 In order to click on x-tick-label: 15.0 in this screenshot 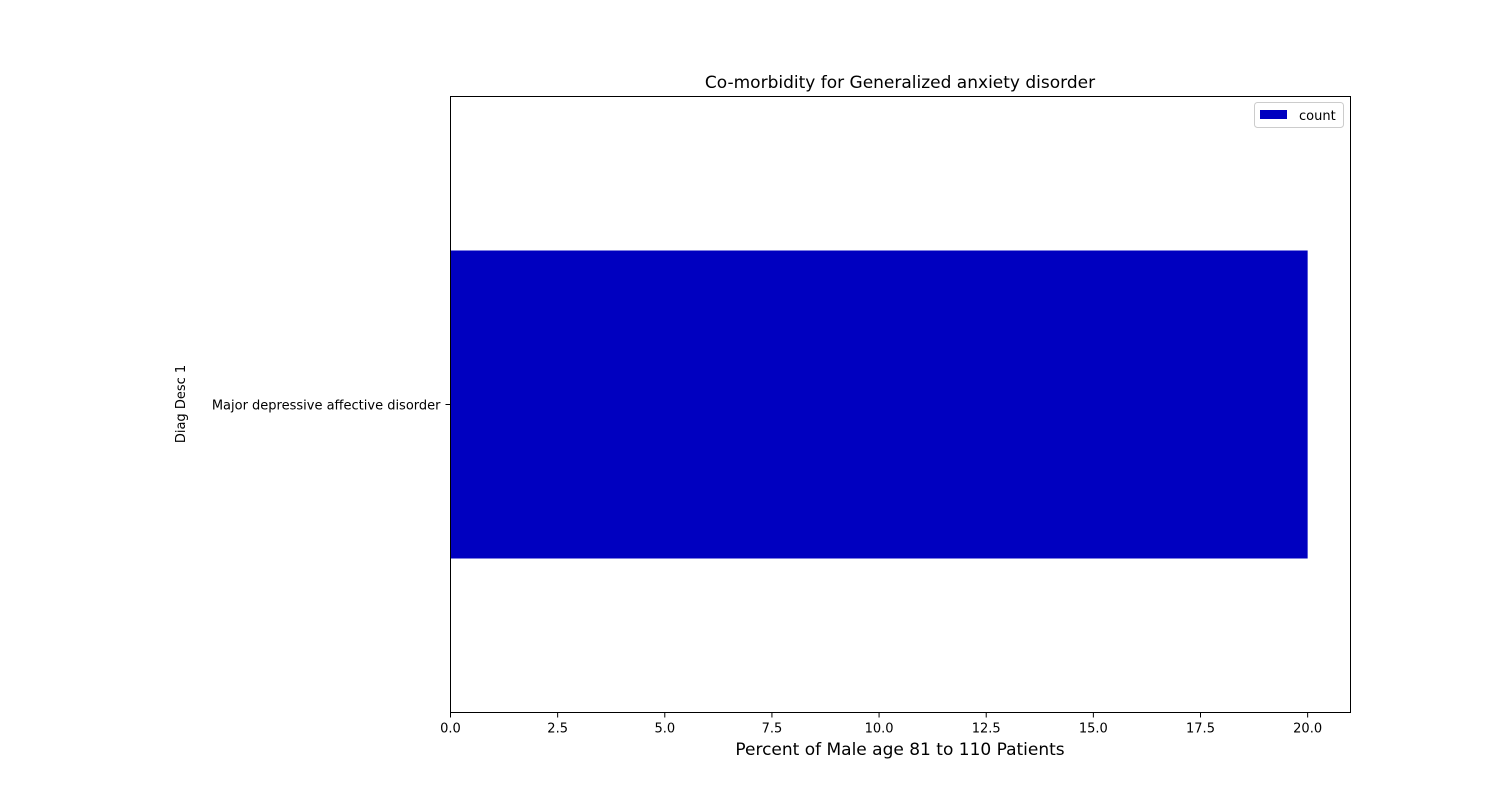, I will do `click(1093, 729)`.